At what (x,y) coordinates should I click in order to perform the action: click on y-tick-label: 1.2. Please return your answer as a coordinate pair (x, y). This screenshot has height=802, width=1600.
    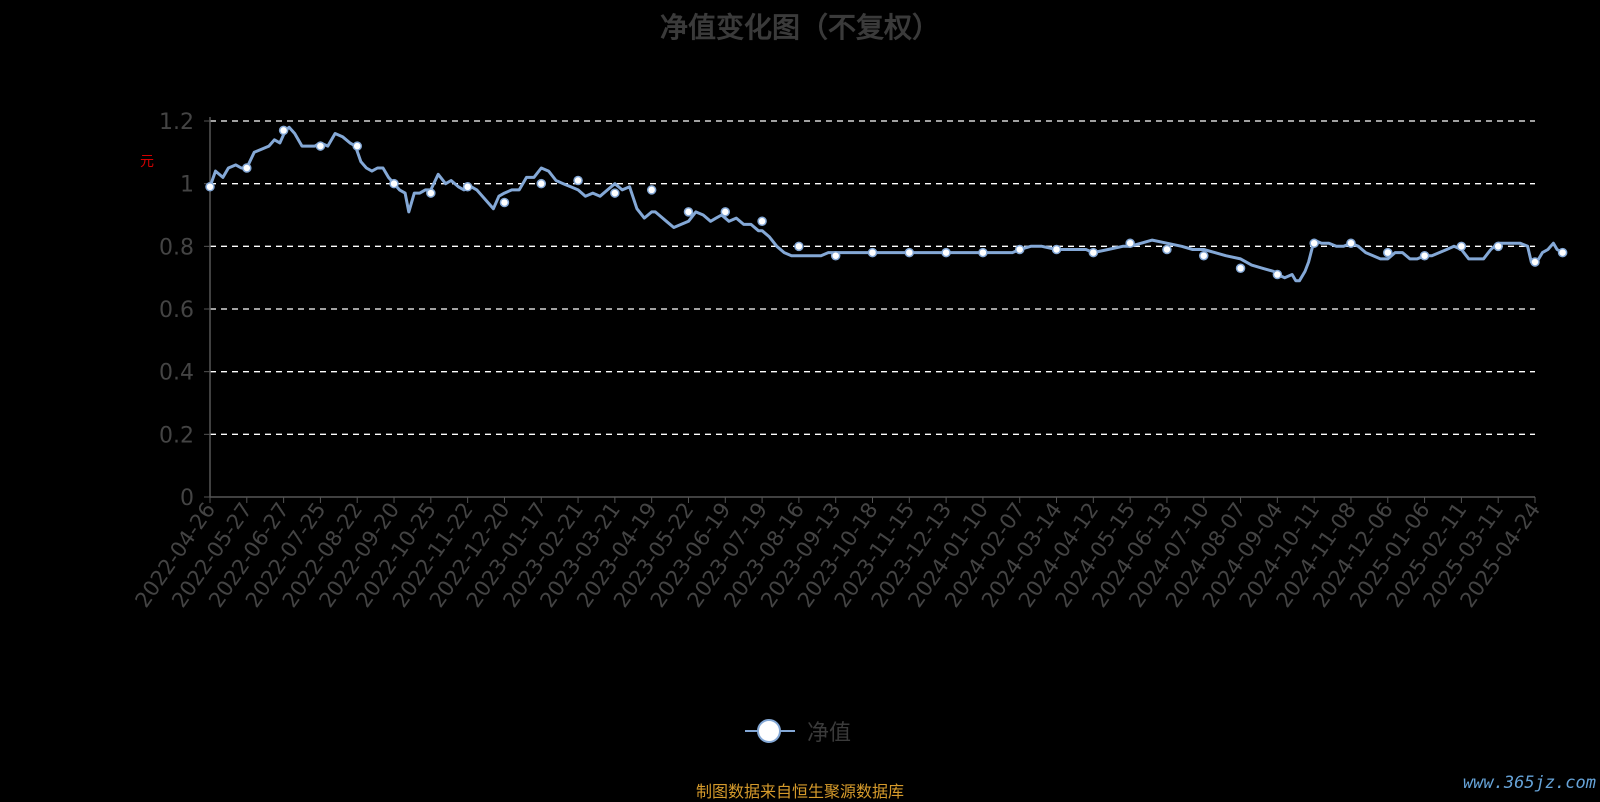
    Looking at the image, I should click on (176, 122).